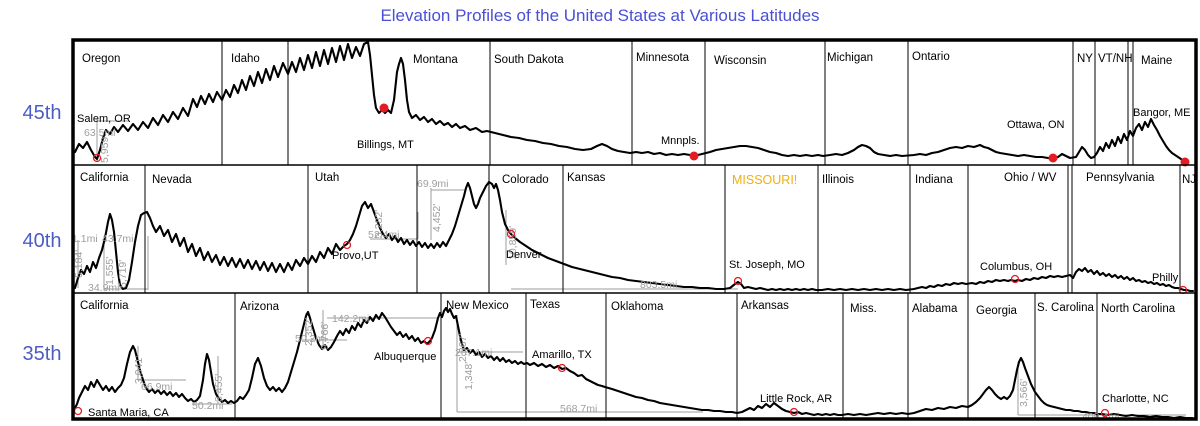 This screenshot has width=1200, height=426. I want to click on city-label-mnnpls: Mnnpls., so click(680, 141).